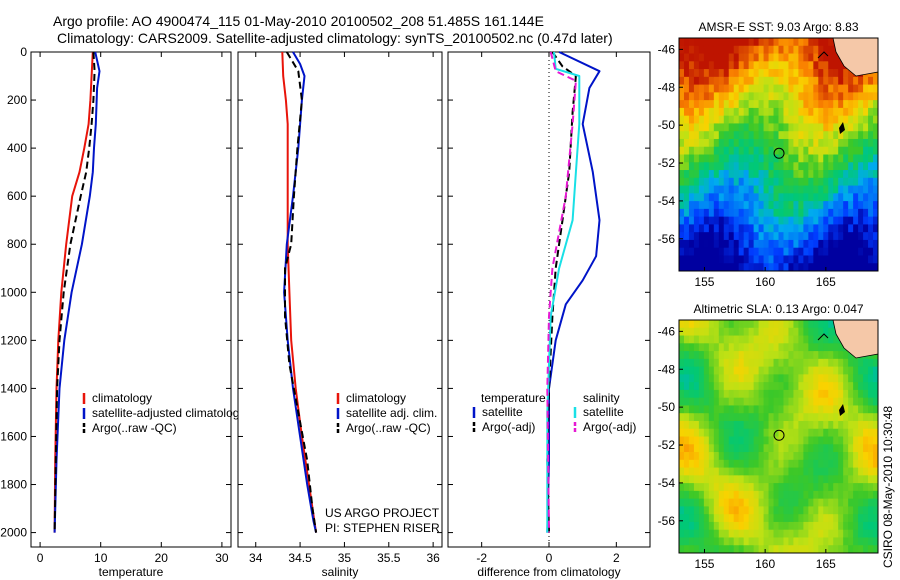  What do you see at coordinates (548, 572) in the screenshot?
I see `x-axis-label: difference from climatology` at bounding box center [548, 572].